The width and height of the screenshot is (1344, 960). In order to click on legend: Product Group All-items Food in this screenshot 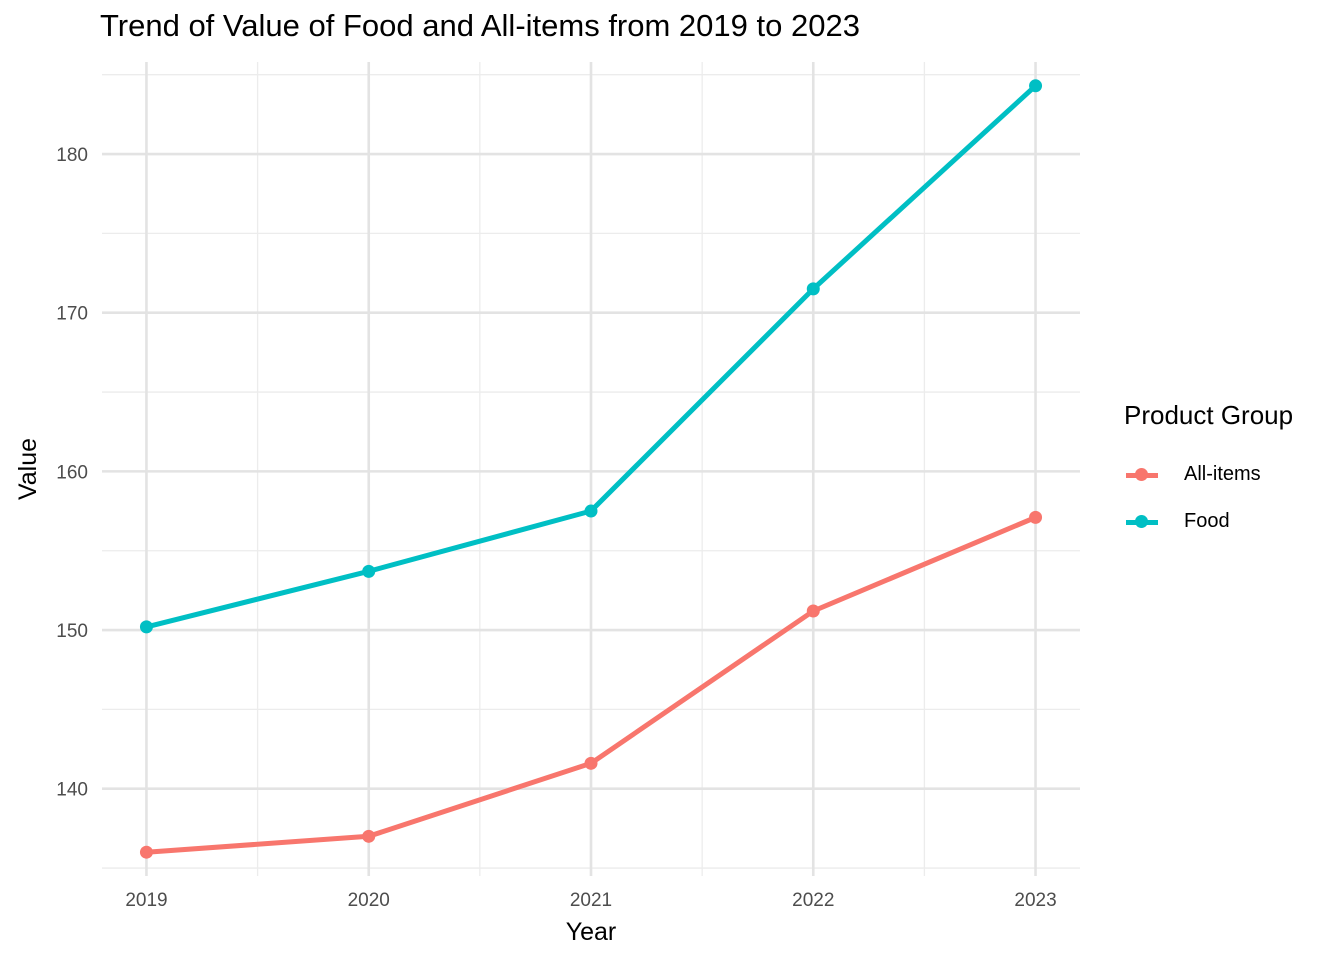, I will do `click(1208, 472)`.